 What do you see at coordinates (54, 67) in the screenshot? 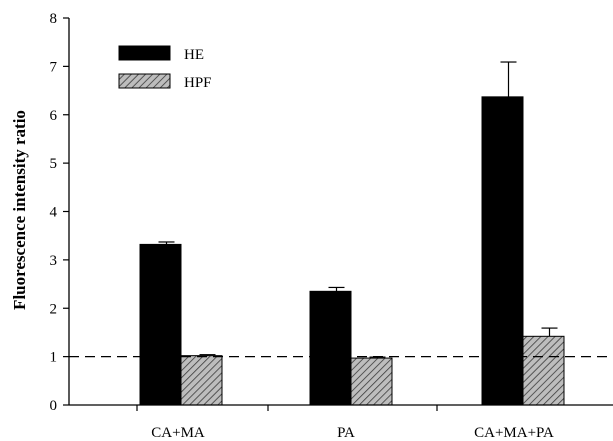
I see `y-tick-label: 7` at bounding box center [54, 67].